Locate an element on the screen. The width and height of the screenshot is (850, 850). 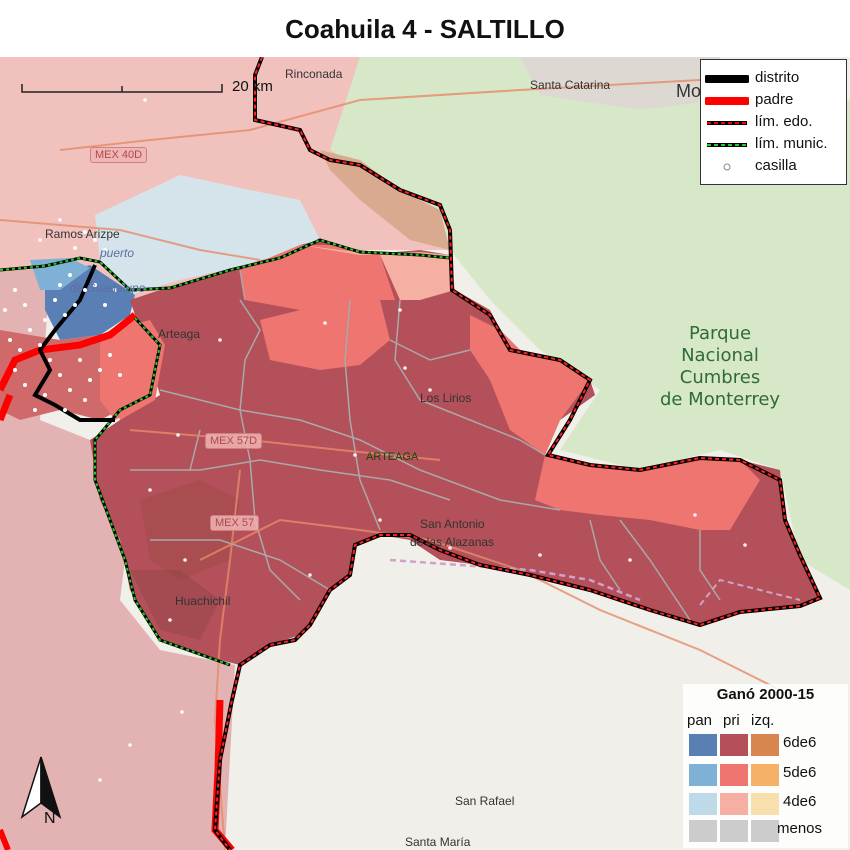
label-santa-maria: Santa María is located at coordinates (438, 842).